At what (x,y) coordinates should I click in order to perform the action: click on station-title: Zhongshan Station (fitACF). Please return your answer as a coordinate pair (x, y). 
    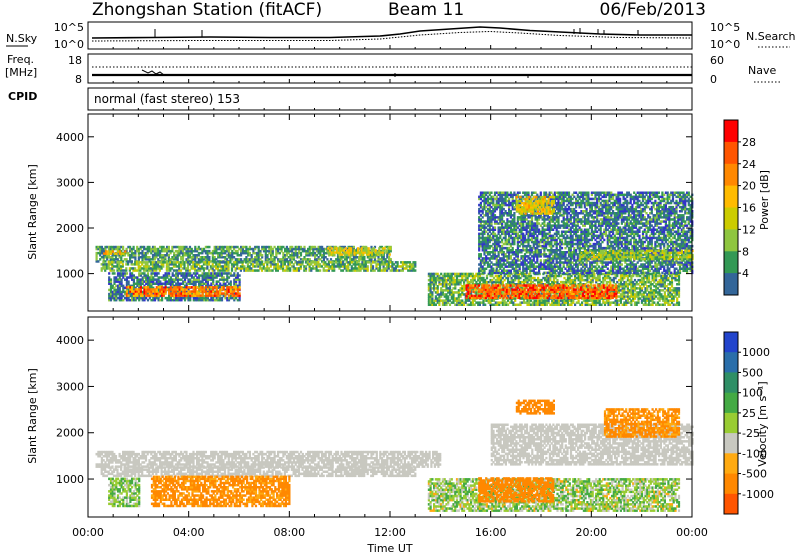
    Looking at the image, I should click on (207, 10).